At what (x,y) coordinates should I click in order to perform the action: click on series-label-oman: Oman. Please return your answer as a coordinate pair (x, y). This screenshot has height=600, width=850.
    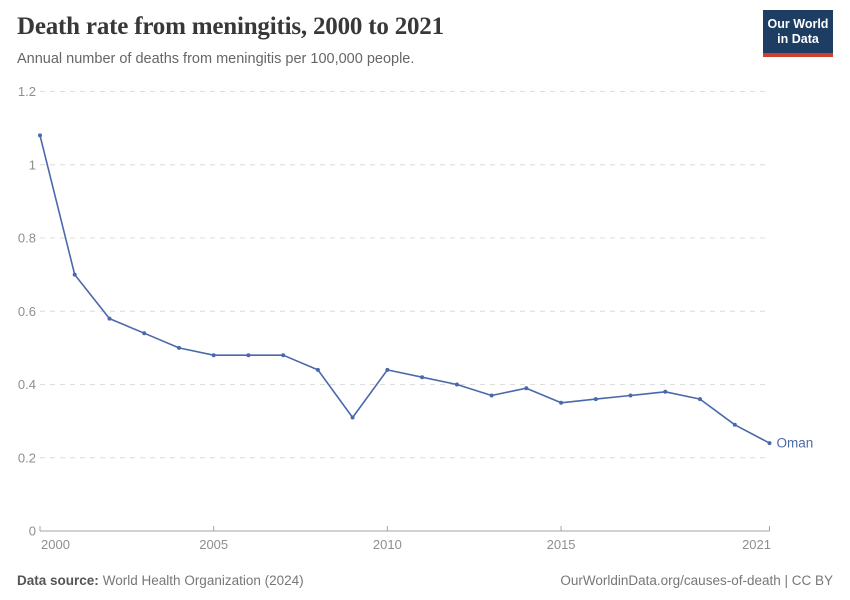
    Looking at the image, I should click on (795, 443).